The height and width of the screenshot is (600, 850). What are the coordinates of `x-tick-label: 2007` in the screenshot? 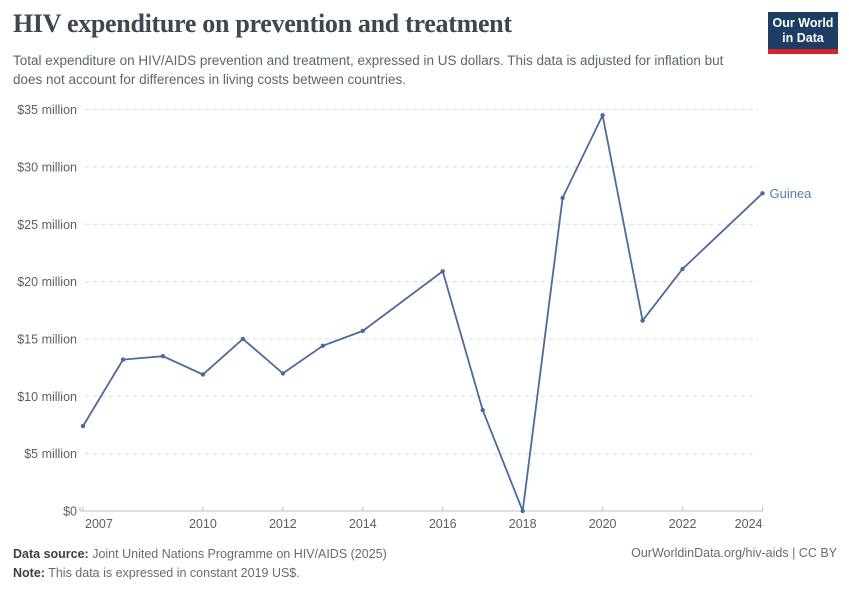 It's located at (99, 524).